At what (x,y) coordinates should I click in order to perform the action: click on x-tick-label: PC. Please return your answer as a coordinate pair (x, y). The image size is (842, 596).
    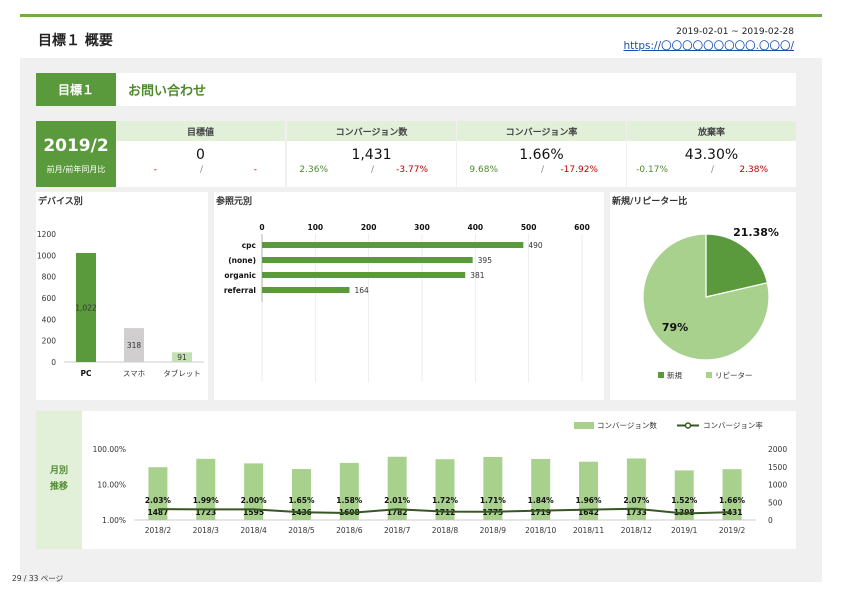
    Looking at the image, I should click on (85, 373).